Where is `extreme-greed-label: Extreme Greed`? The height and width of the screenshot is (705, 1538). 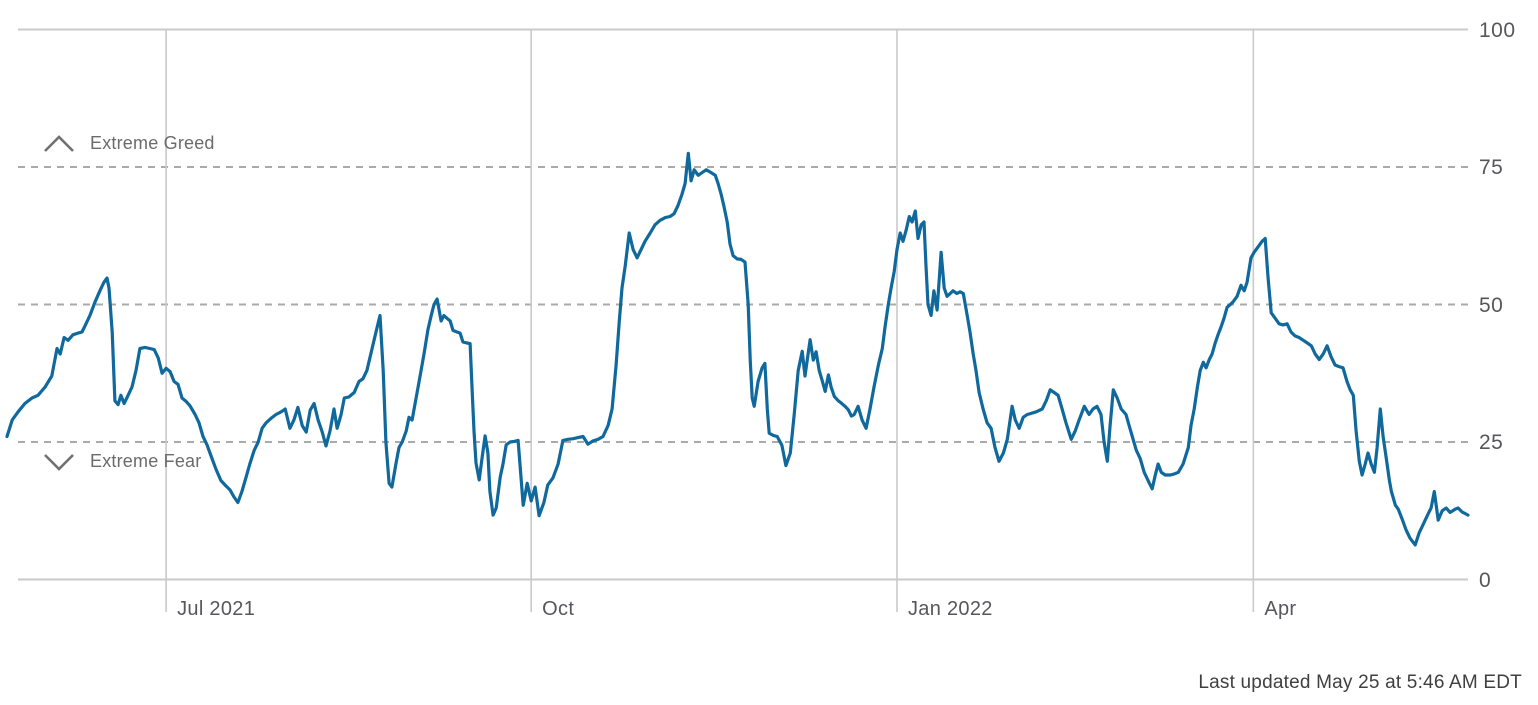 extreme-greed-label: Extreme Greed is located at coordinates (152, 143).